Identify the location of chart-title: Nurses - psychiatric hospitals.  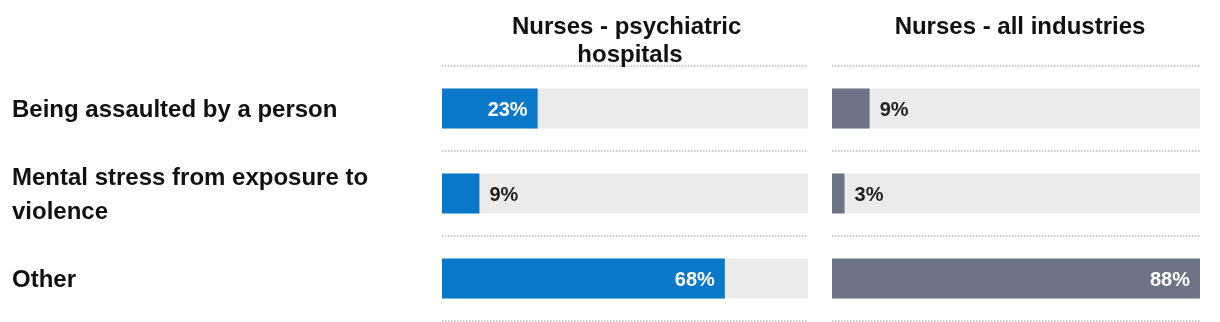
(630, 39).